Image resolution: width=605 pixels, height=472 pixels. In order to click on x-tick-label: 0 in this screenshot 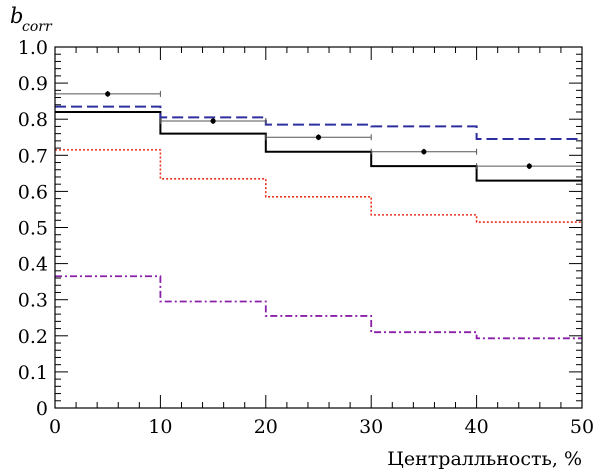, I will do `click(55, 427)`.